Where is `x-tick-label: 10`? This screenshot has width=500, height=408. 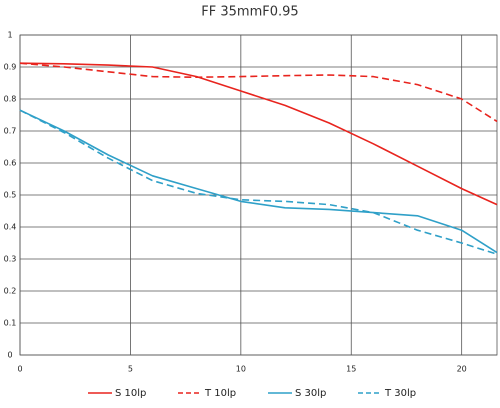
x-tick-label: 10 is located at coordinates (241, 369).